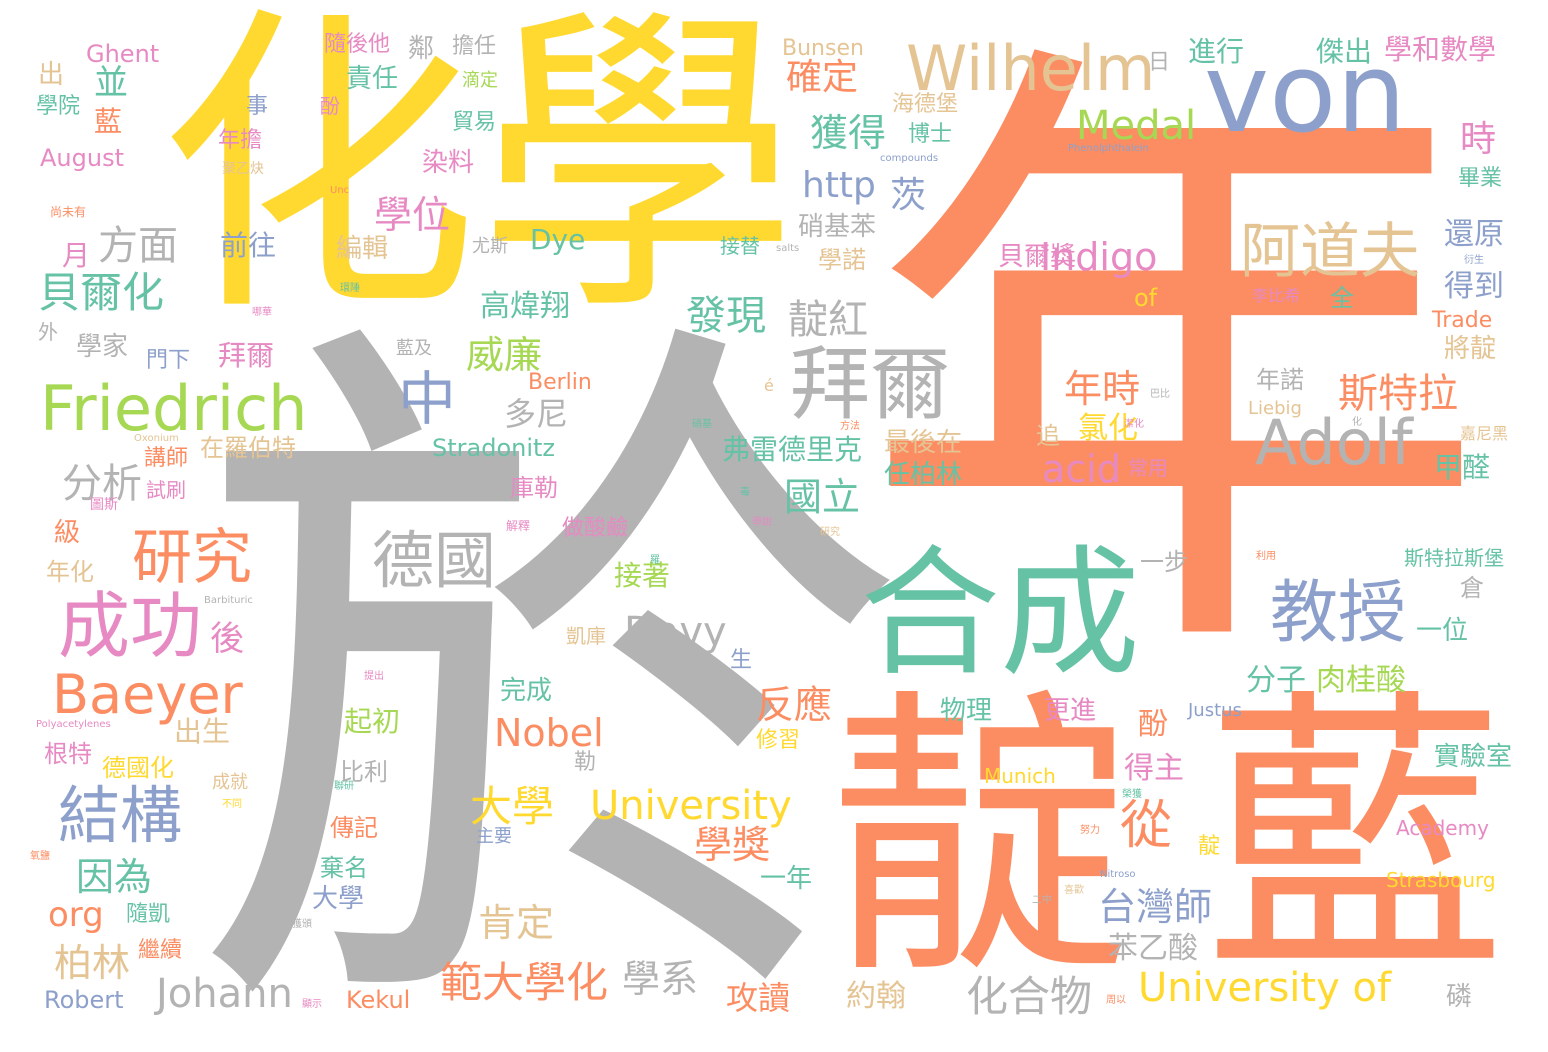 The height and width of the screenshot is (1052, 1548). What do you see at coordinates (524, 982) in the screenshot?
I see `word: 範大學化` at bounding box center [524, 982].